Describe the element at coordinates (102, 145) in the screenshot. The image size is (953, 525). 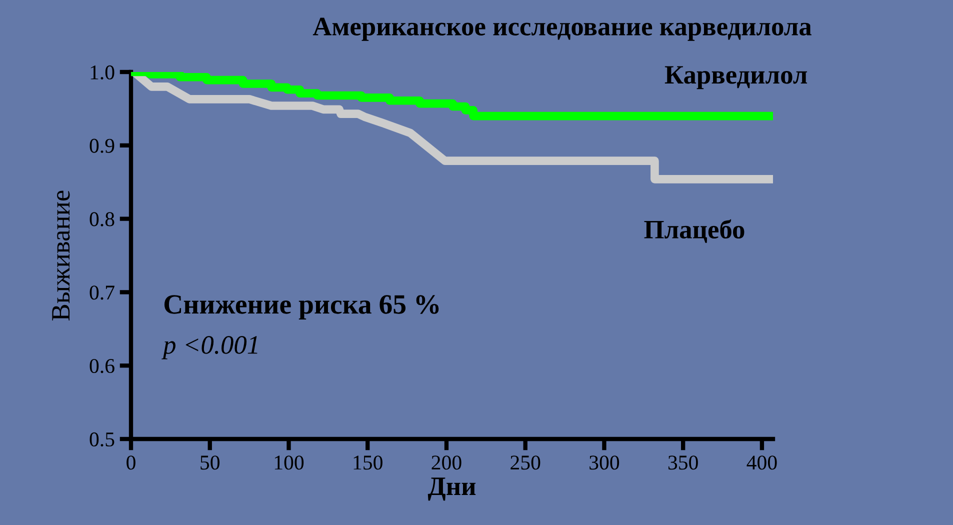
I see `y-tick-label: 0.9` at that location.